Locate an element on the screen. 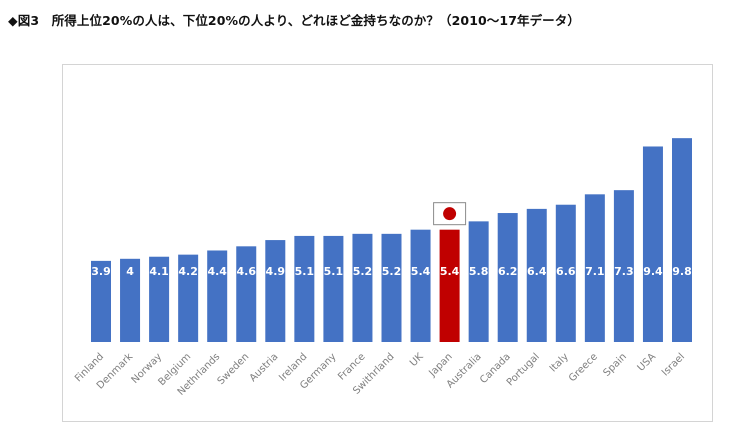 The image size is (750, 423). tick-label-sweden: Sweden is located at coordinates (234, 369).